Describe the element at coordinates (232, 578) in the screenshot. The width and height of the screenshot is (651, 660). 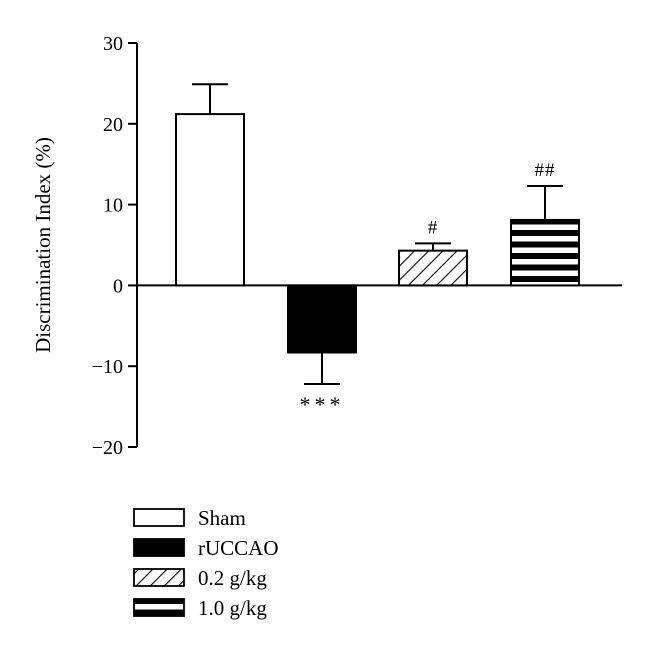
I see `legend-label: 0.2 g/kg` at that location.